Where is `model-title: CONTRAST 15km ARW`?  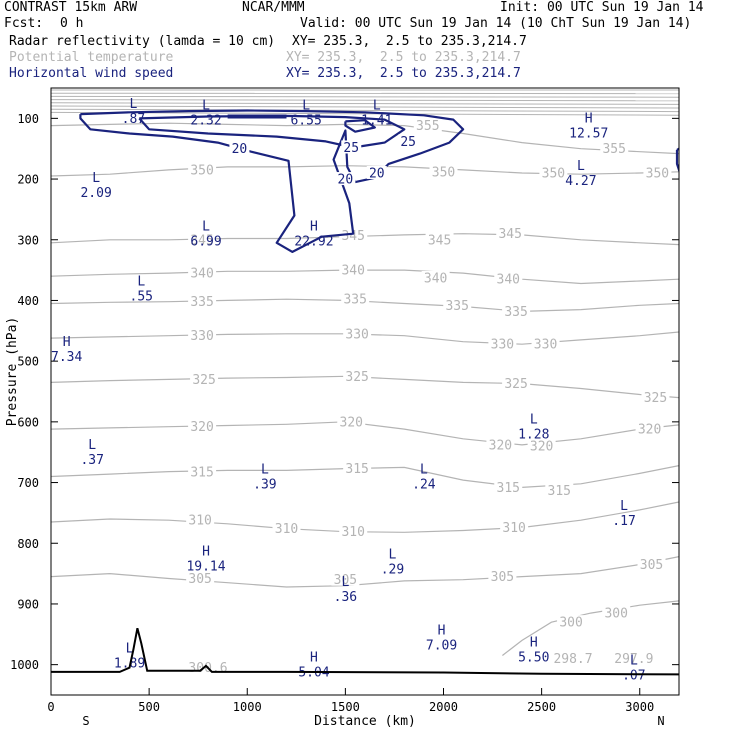 model-title: CONTRAST 15km ARW is located at coordinates (71, 7).